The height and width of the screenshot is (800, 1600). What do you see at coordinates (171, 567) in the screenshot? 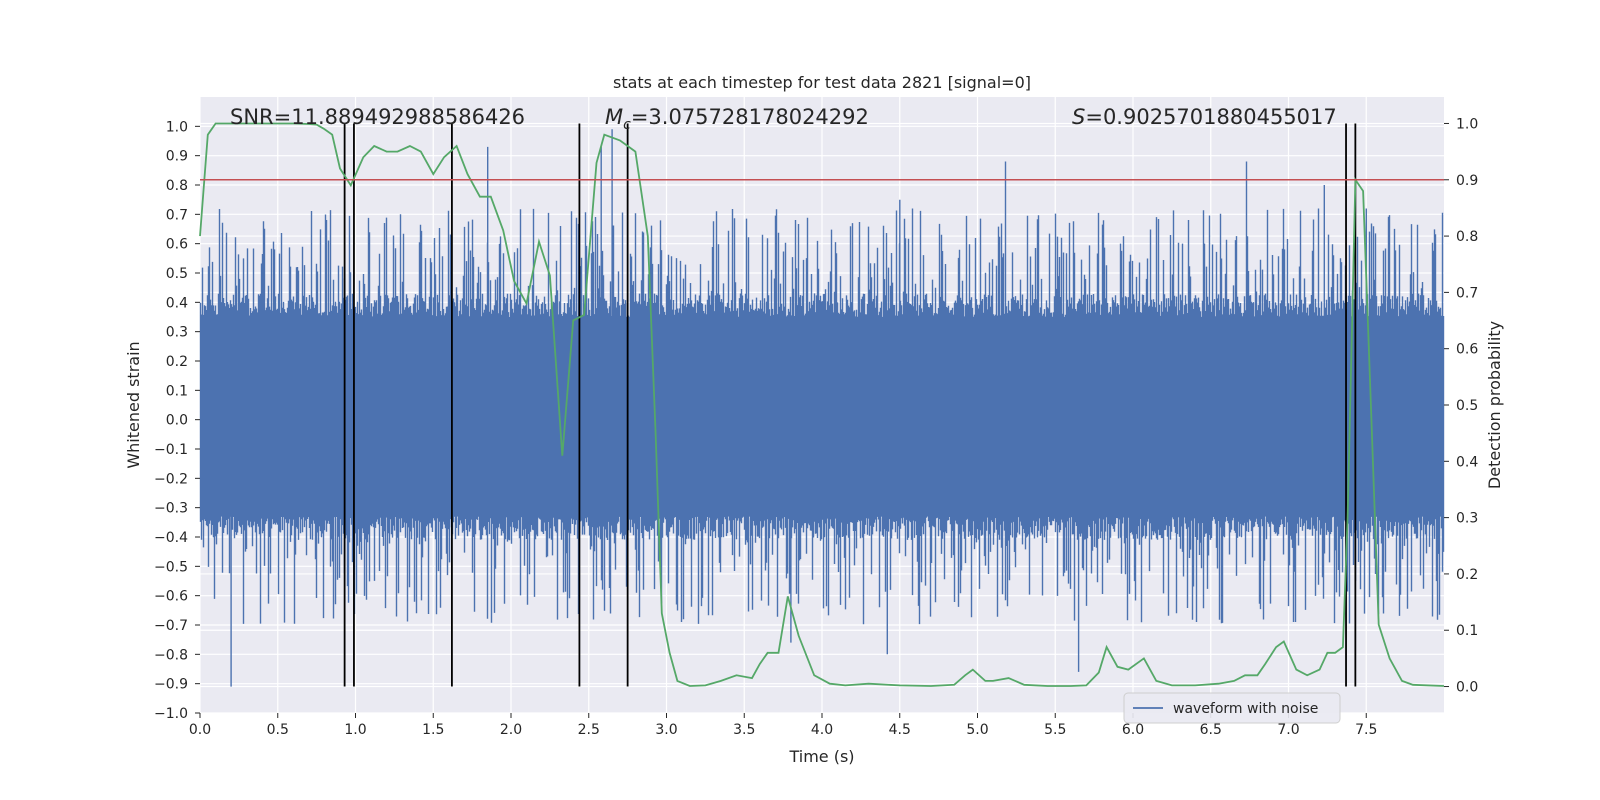
I see `y-tick-label-left: −0.5` at bounding box center [171, 567].